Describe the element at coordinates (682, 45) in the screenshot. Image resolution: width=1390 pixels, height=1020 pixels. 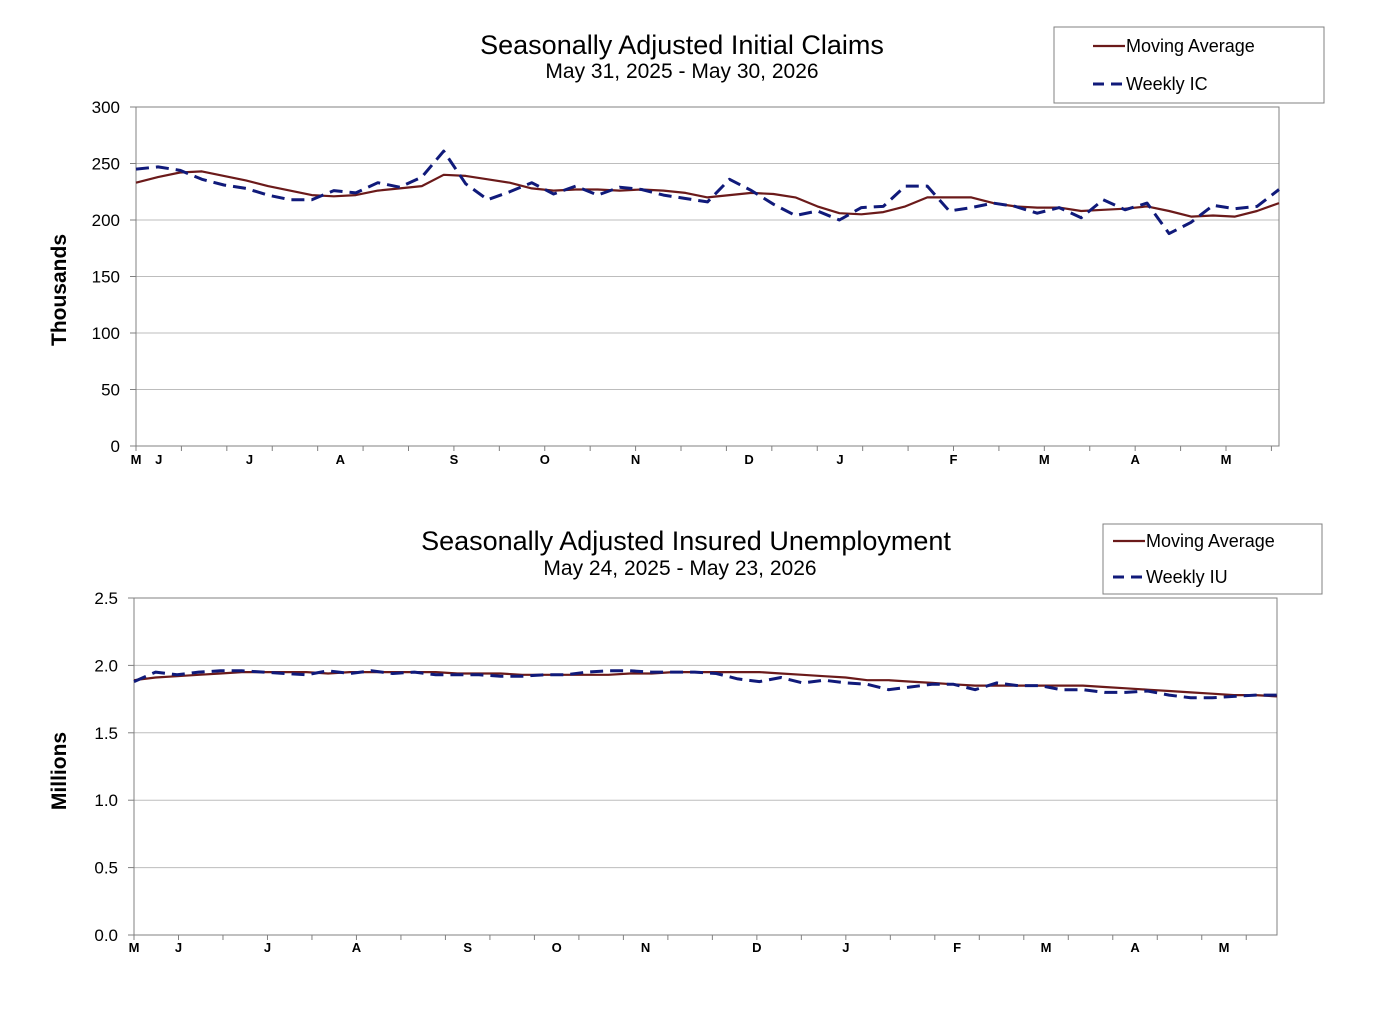
I see `chart-title: Seasonally Adjusted Initial Claims` at that location.